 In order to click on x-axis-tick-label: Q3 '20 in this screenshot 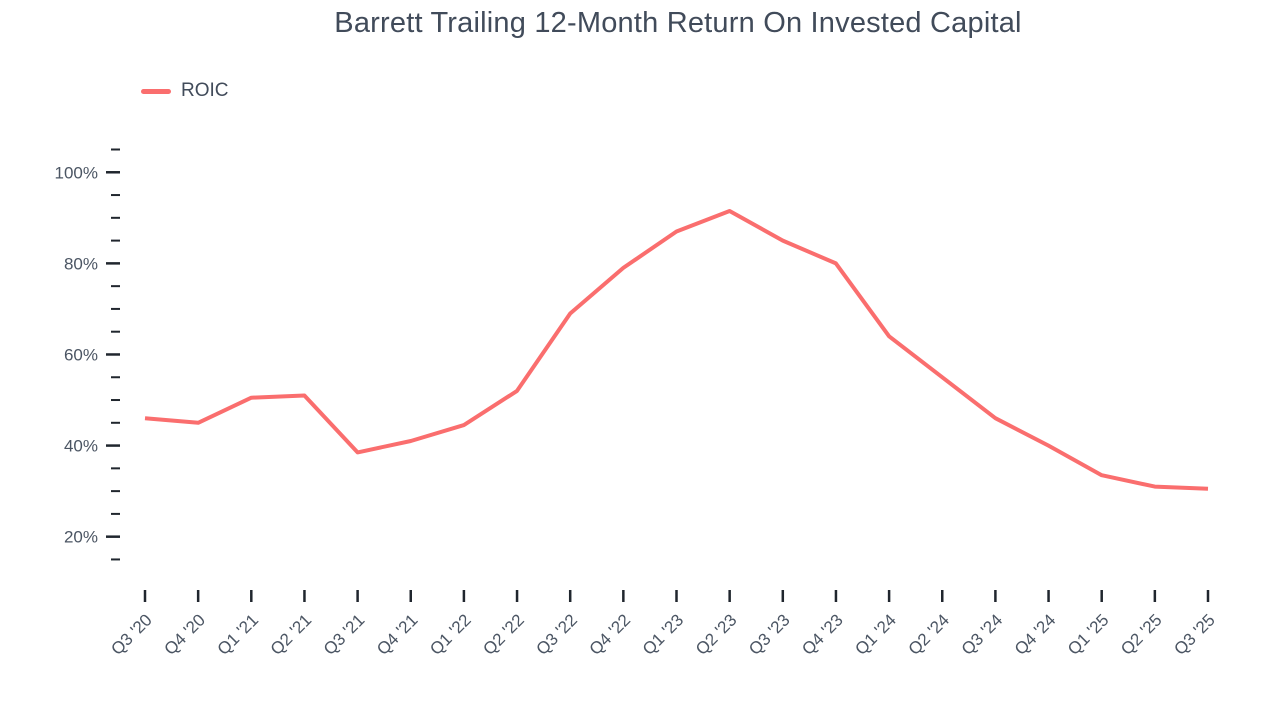, I will do `click(131, 634)`.